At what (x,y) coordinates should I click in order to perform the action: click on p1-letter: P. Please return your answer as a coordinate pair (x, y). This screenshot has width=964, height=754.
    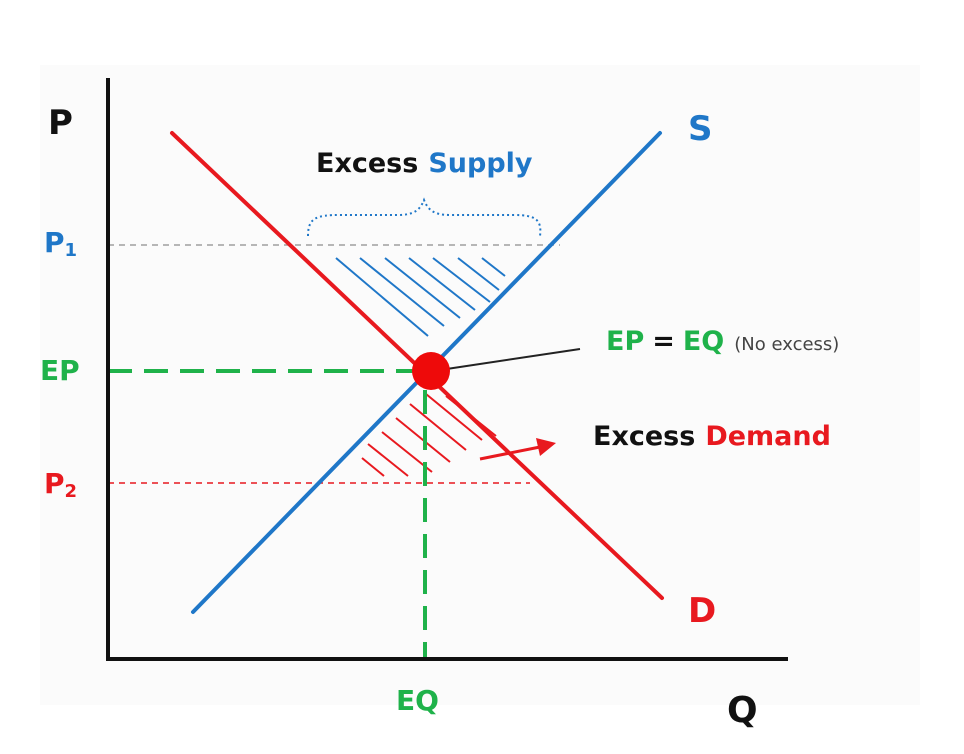
    Looking at the image, I should click on (54, 242).